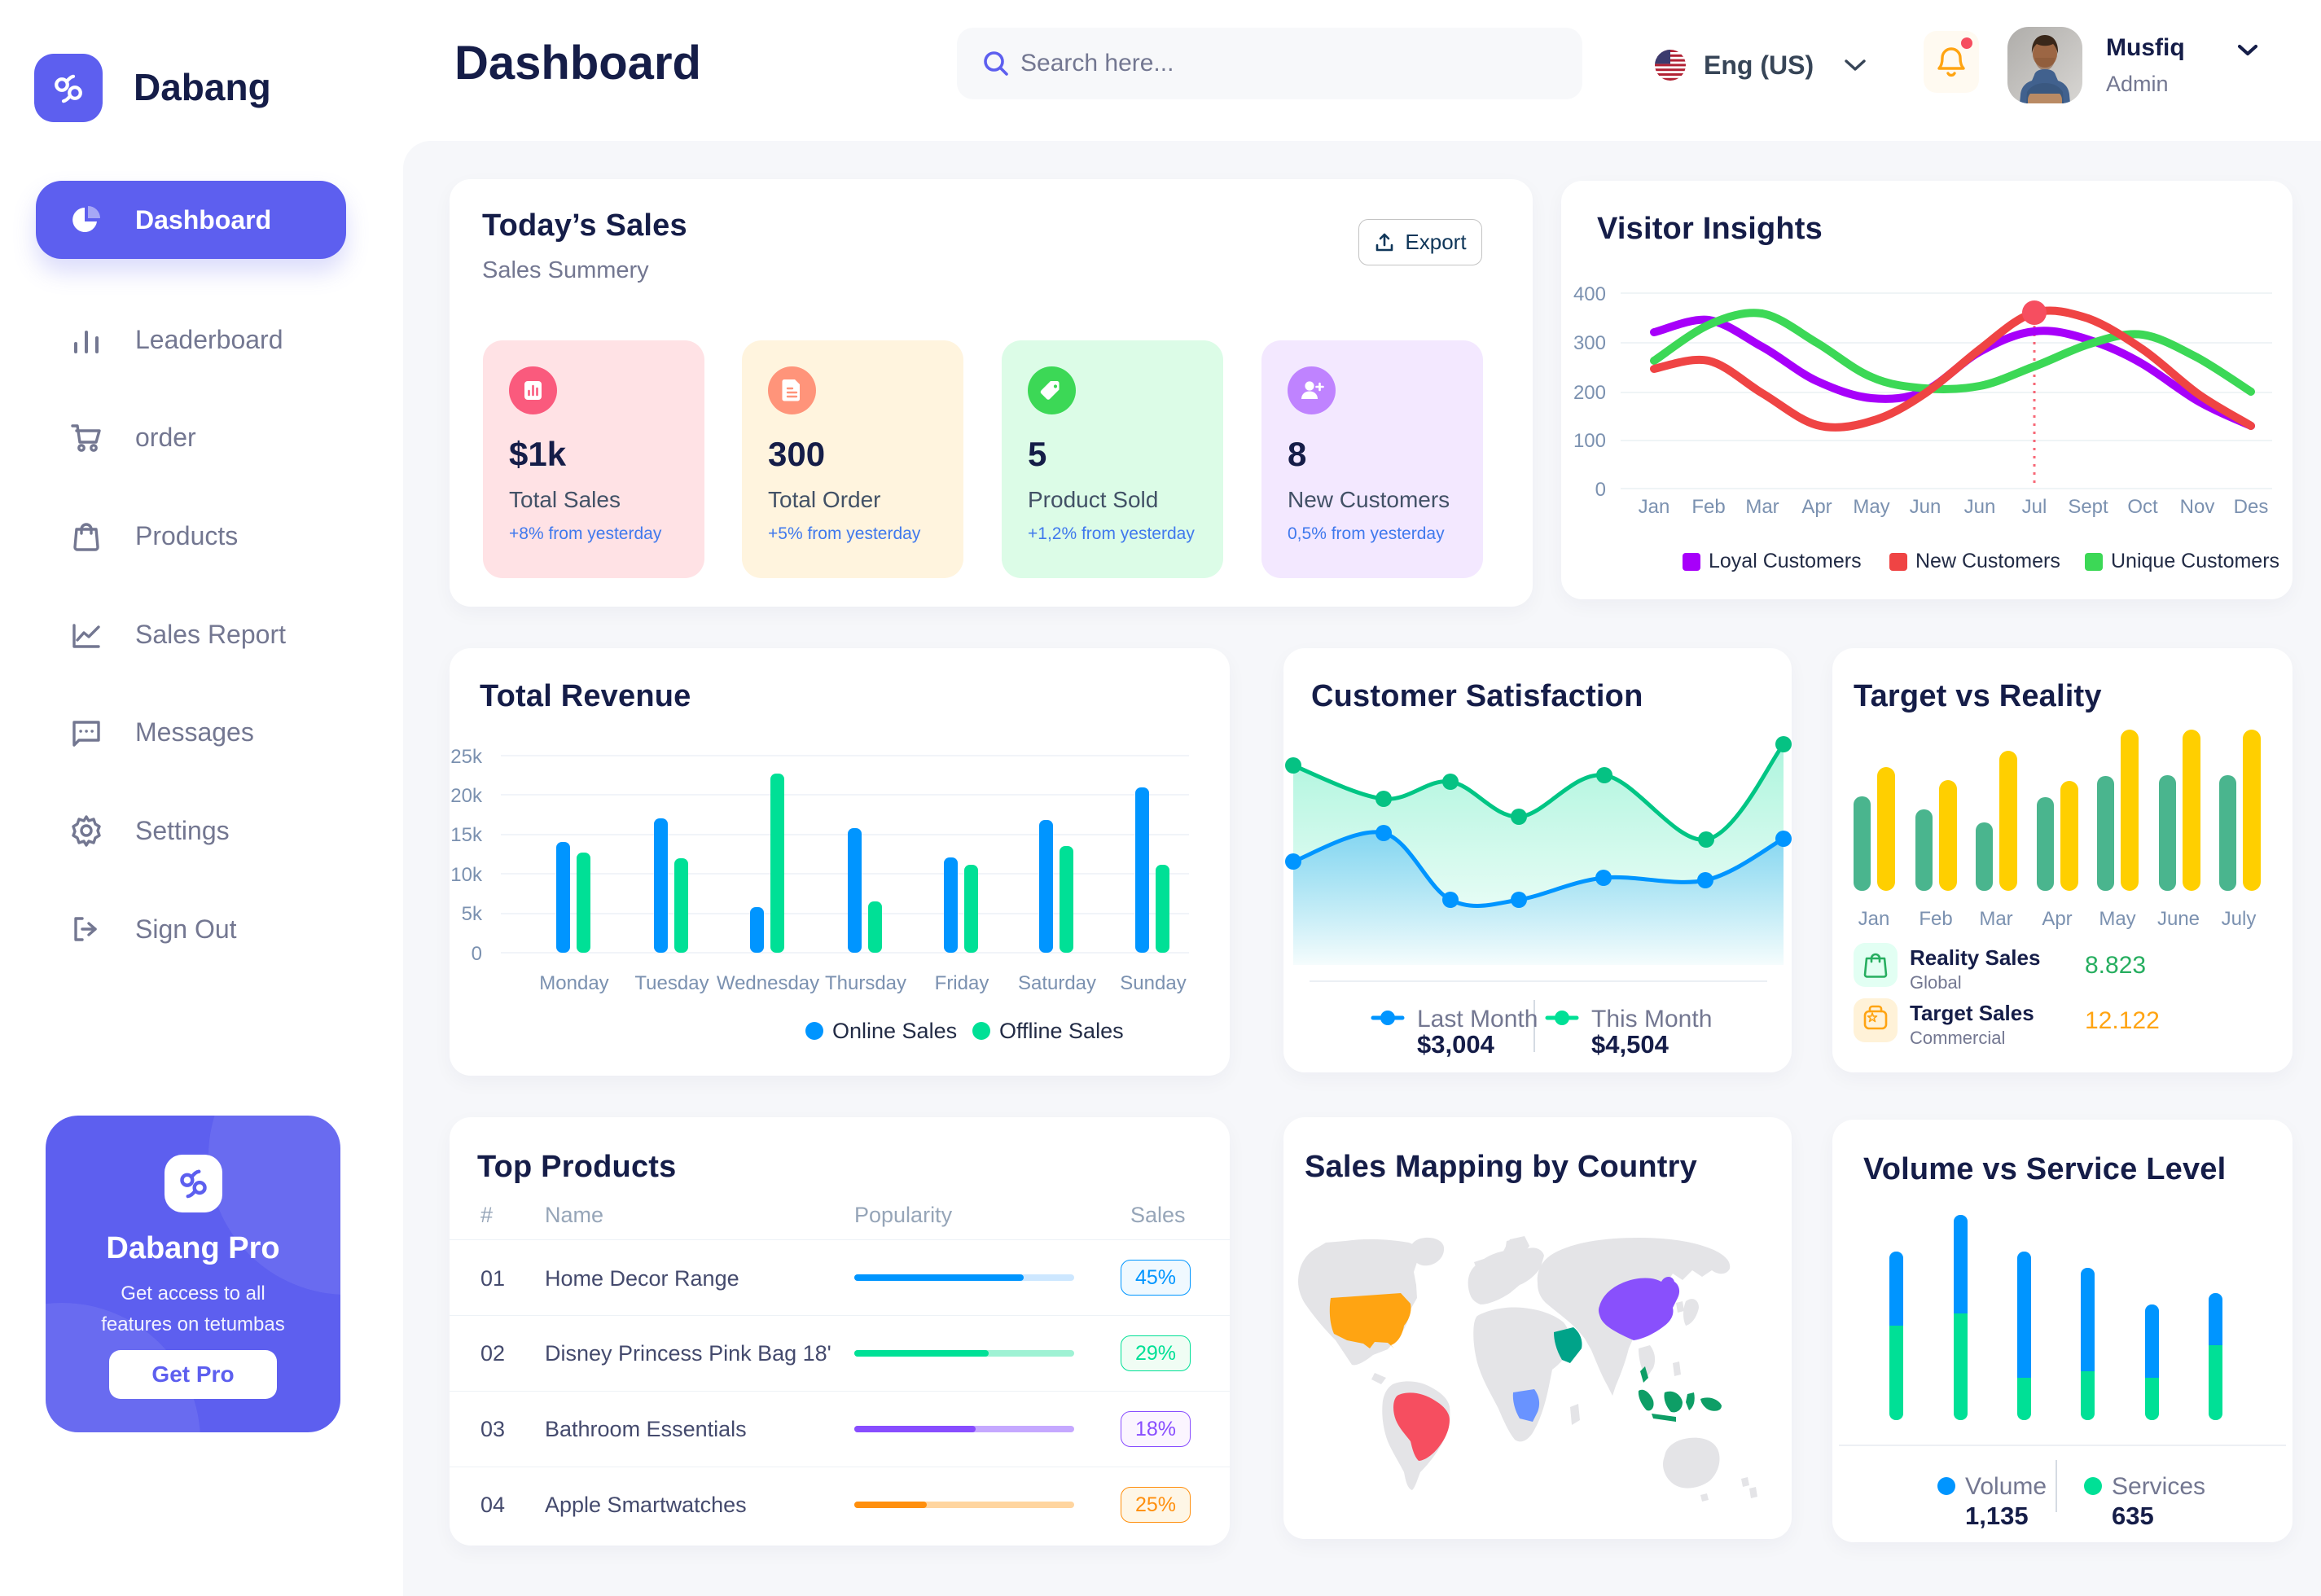  Describe the element at coordinates (466, 875) in the screenshot. I see `svg-text: 10k` at that location.